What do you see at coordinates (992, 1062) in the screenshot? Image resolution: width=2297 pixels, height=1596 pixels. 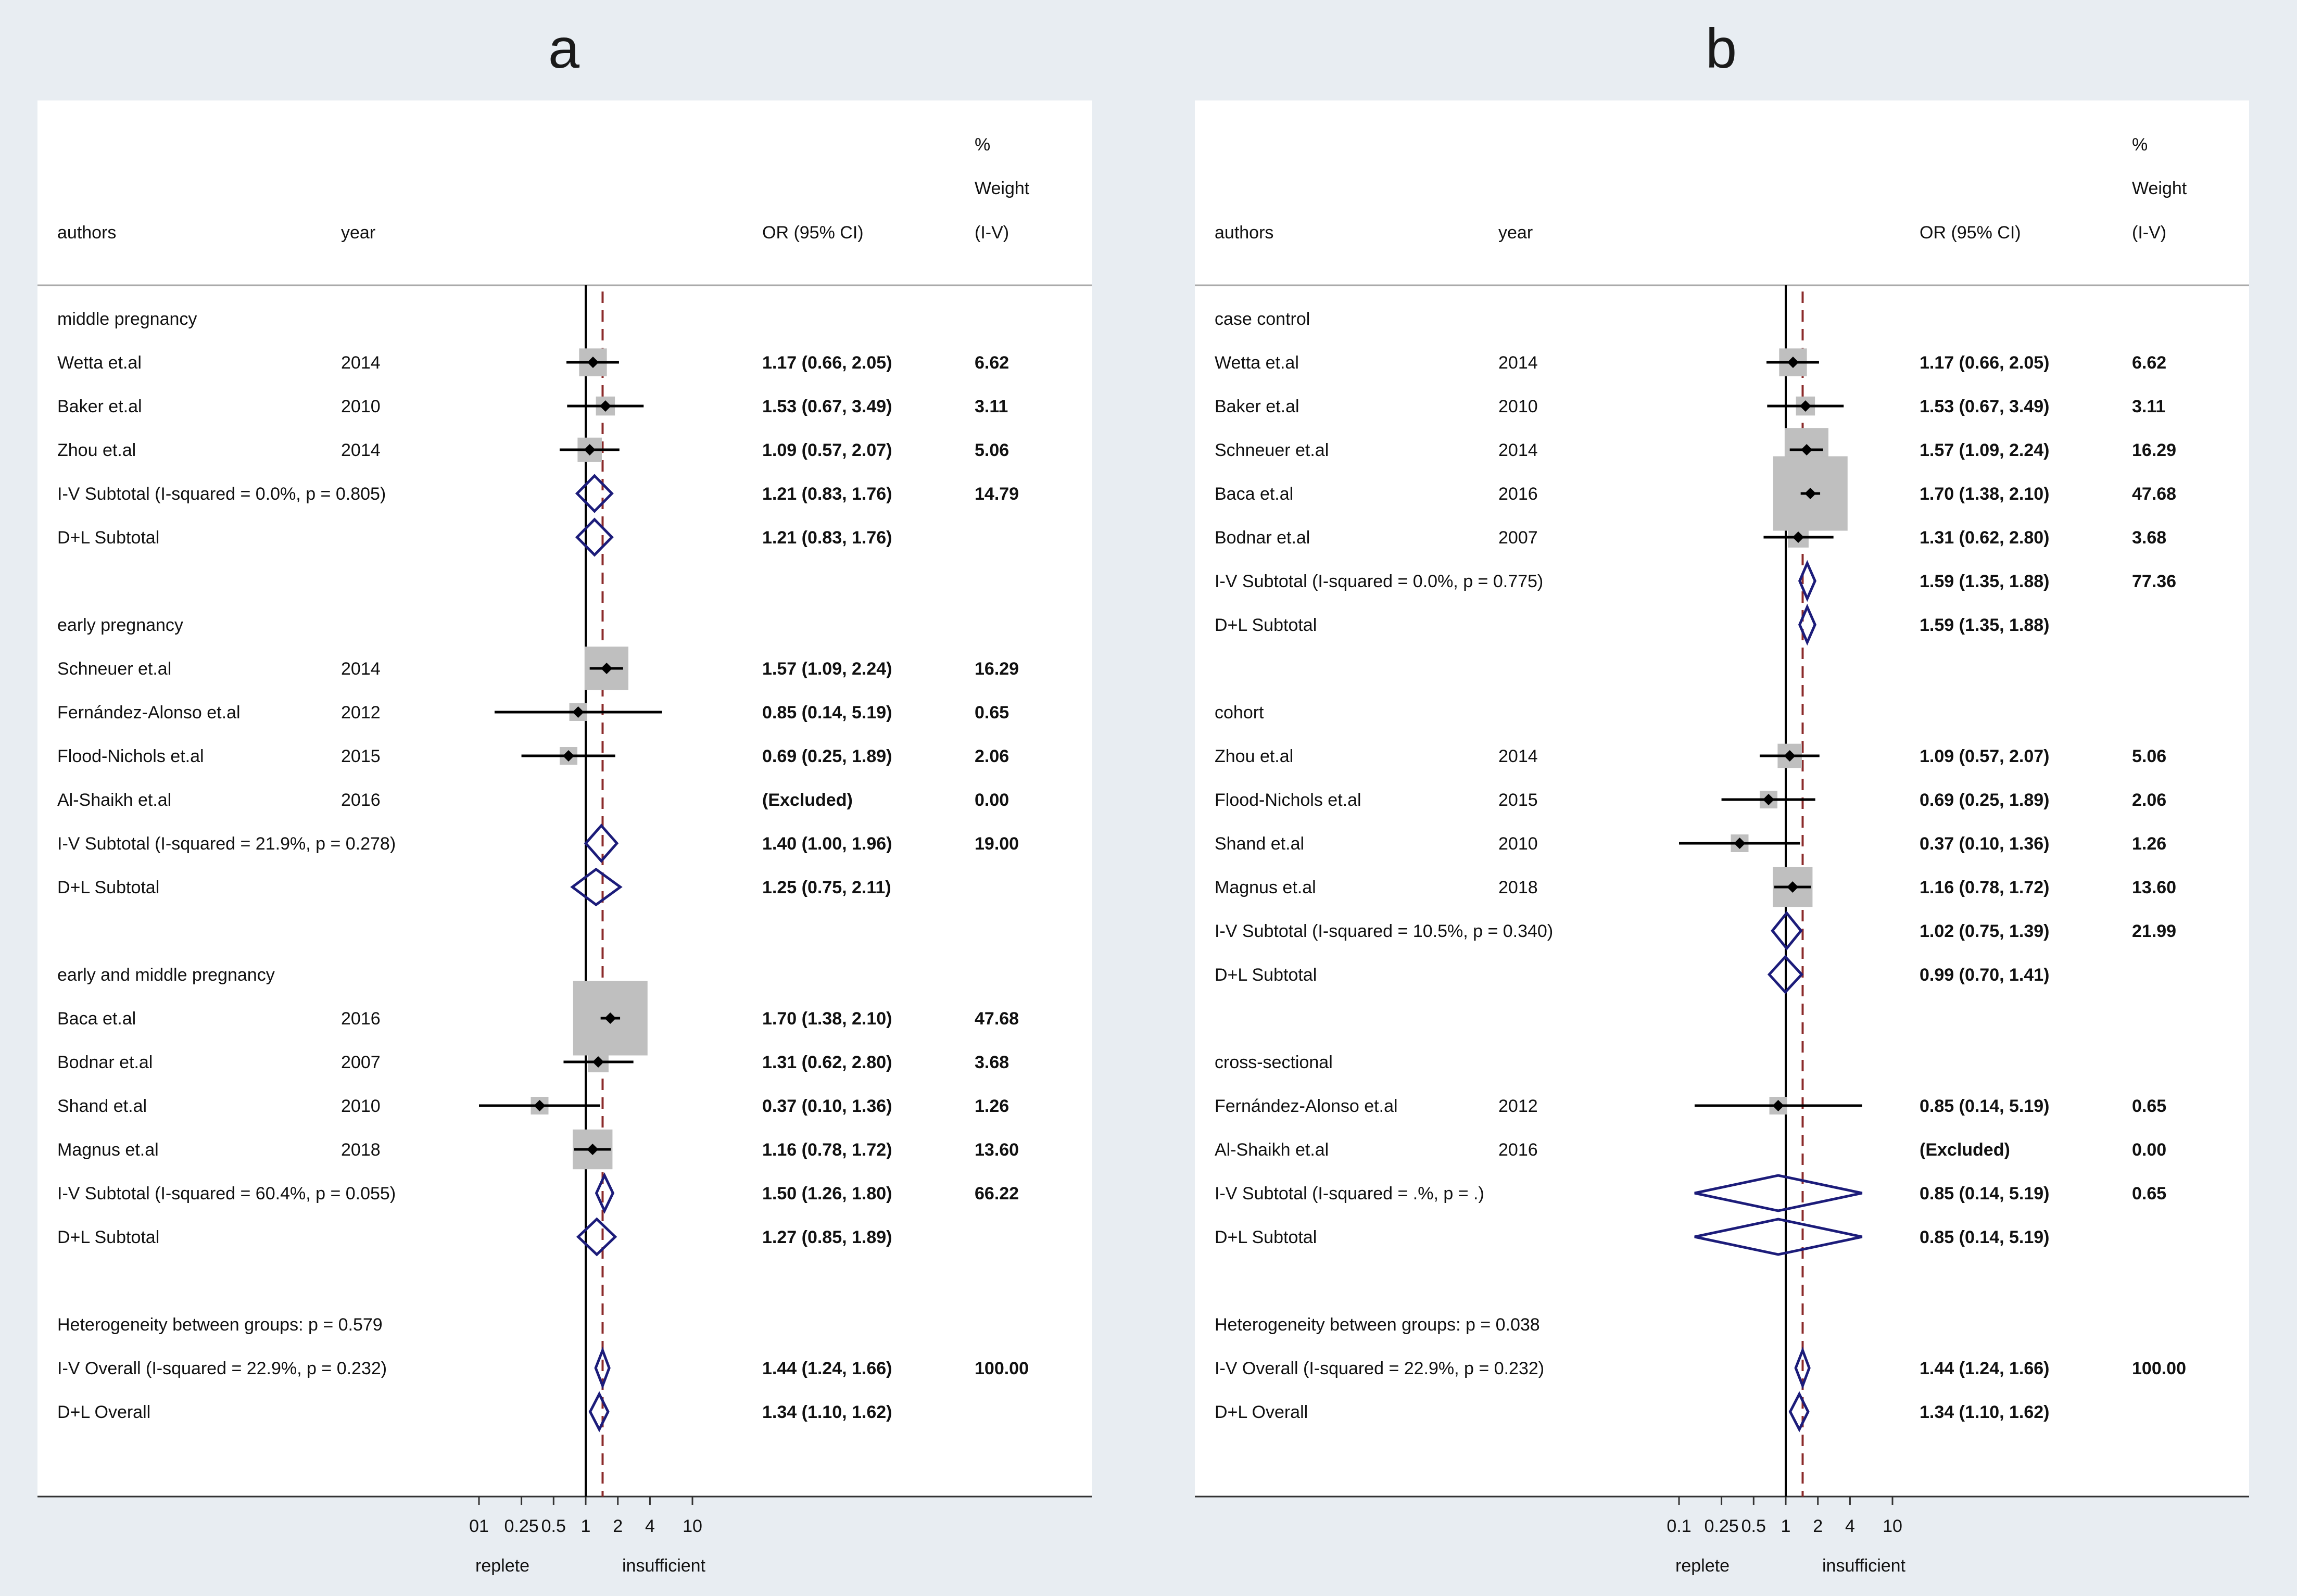 I see `weight-value: 3.68` at bounding box center [992, 1062].